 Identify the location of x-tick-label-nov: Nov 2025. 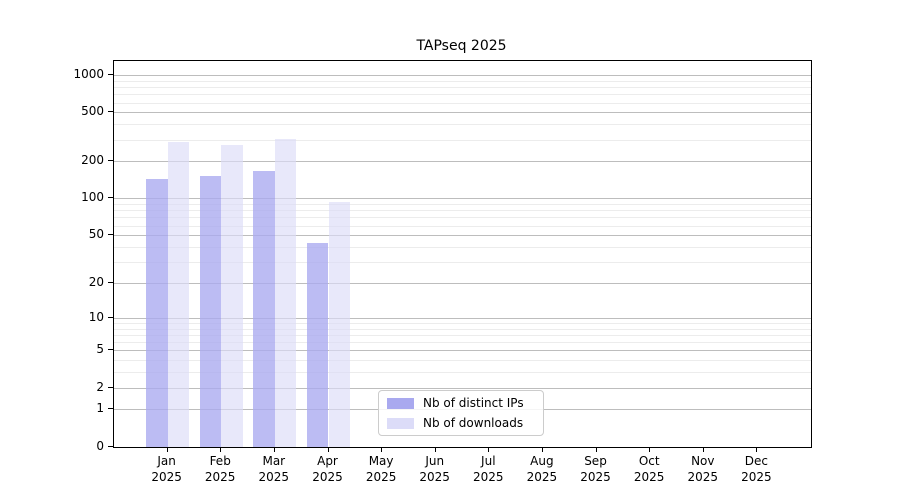
(703, 469).